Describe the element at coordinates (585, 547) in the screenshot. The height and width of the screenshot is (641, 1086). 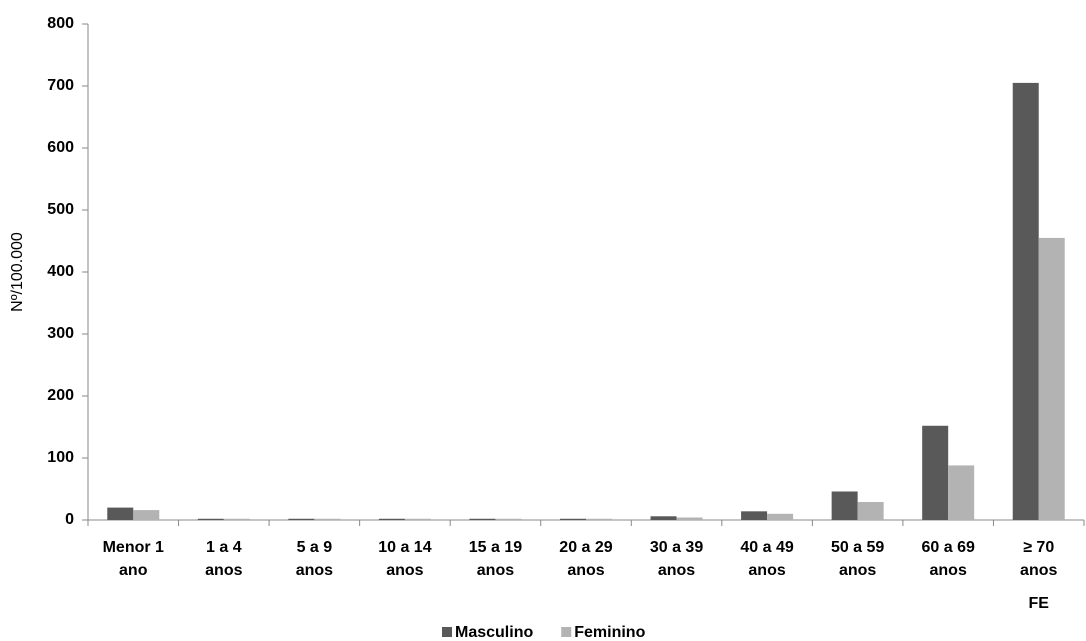
I see `x-tick-label: 20 a 29` at that location.